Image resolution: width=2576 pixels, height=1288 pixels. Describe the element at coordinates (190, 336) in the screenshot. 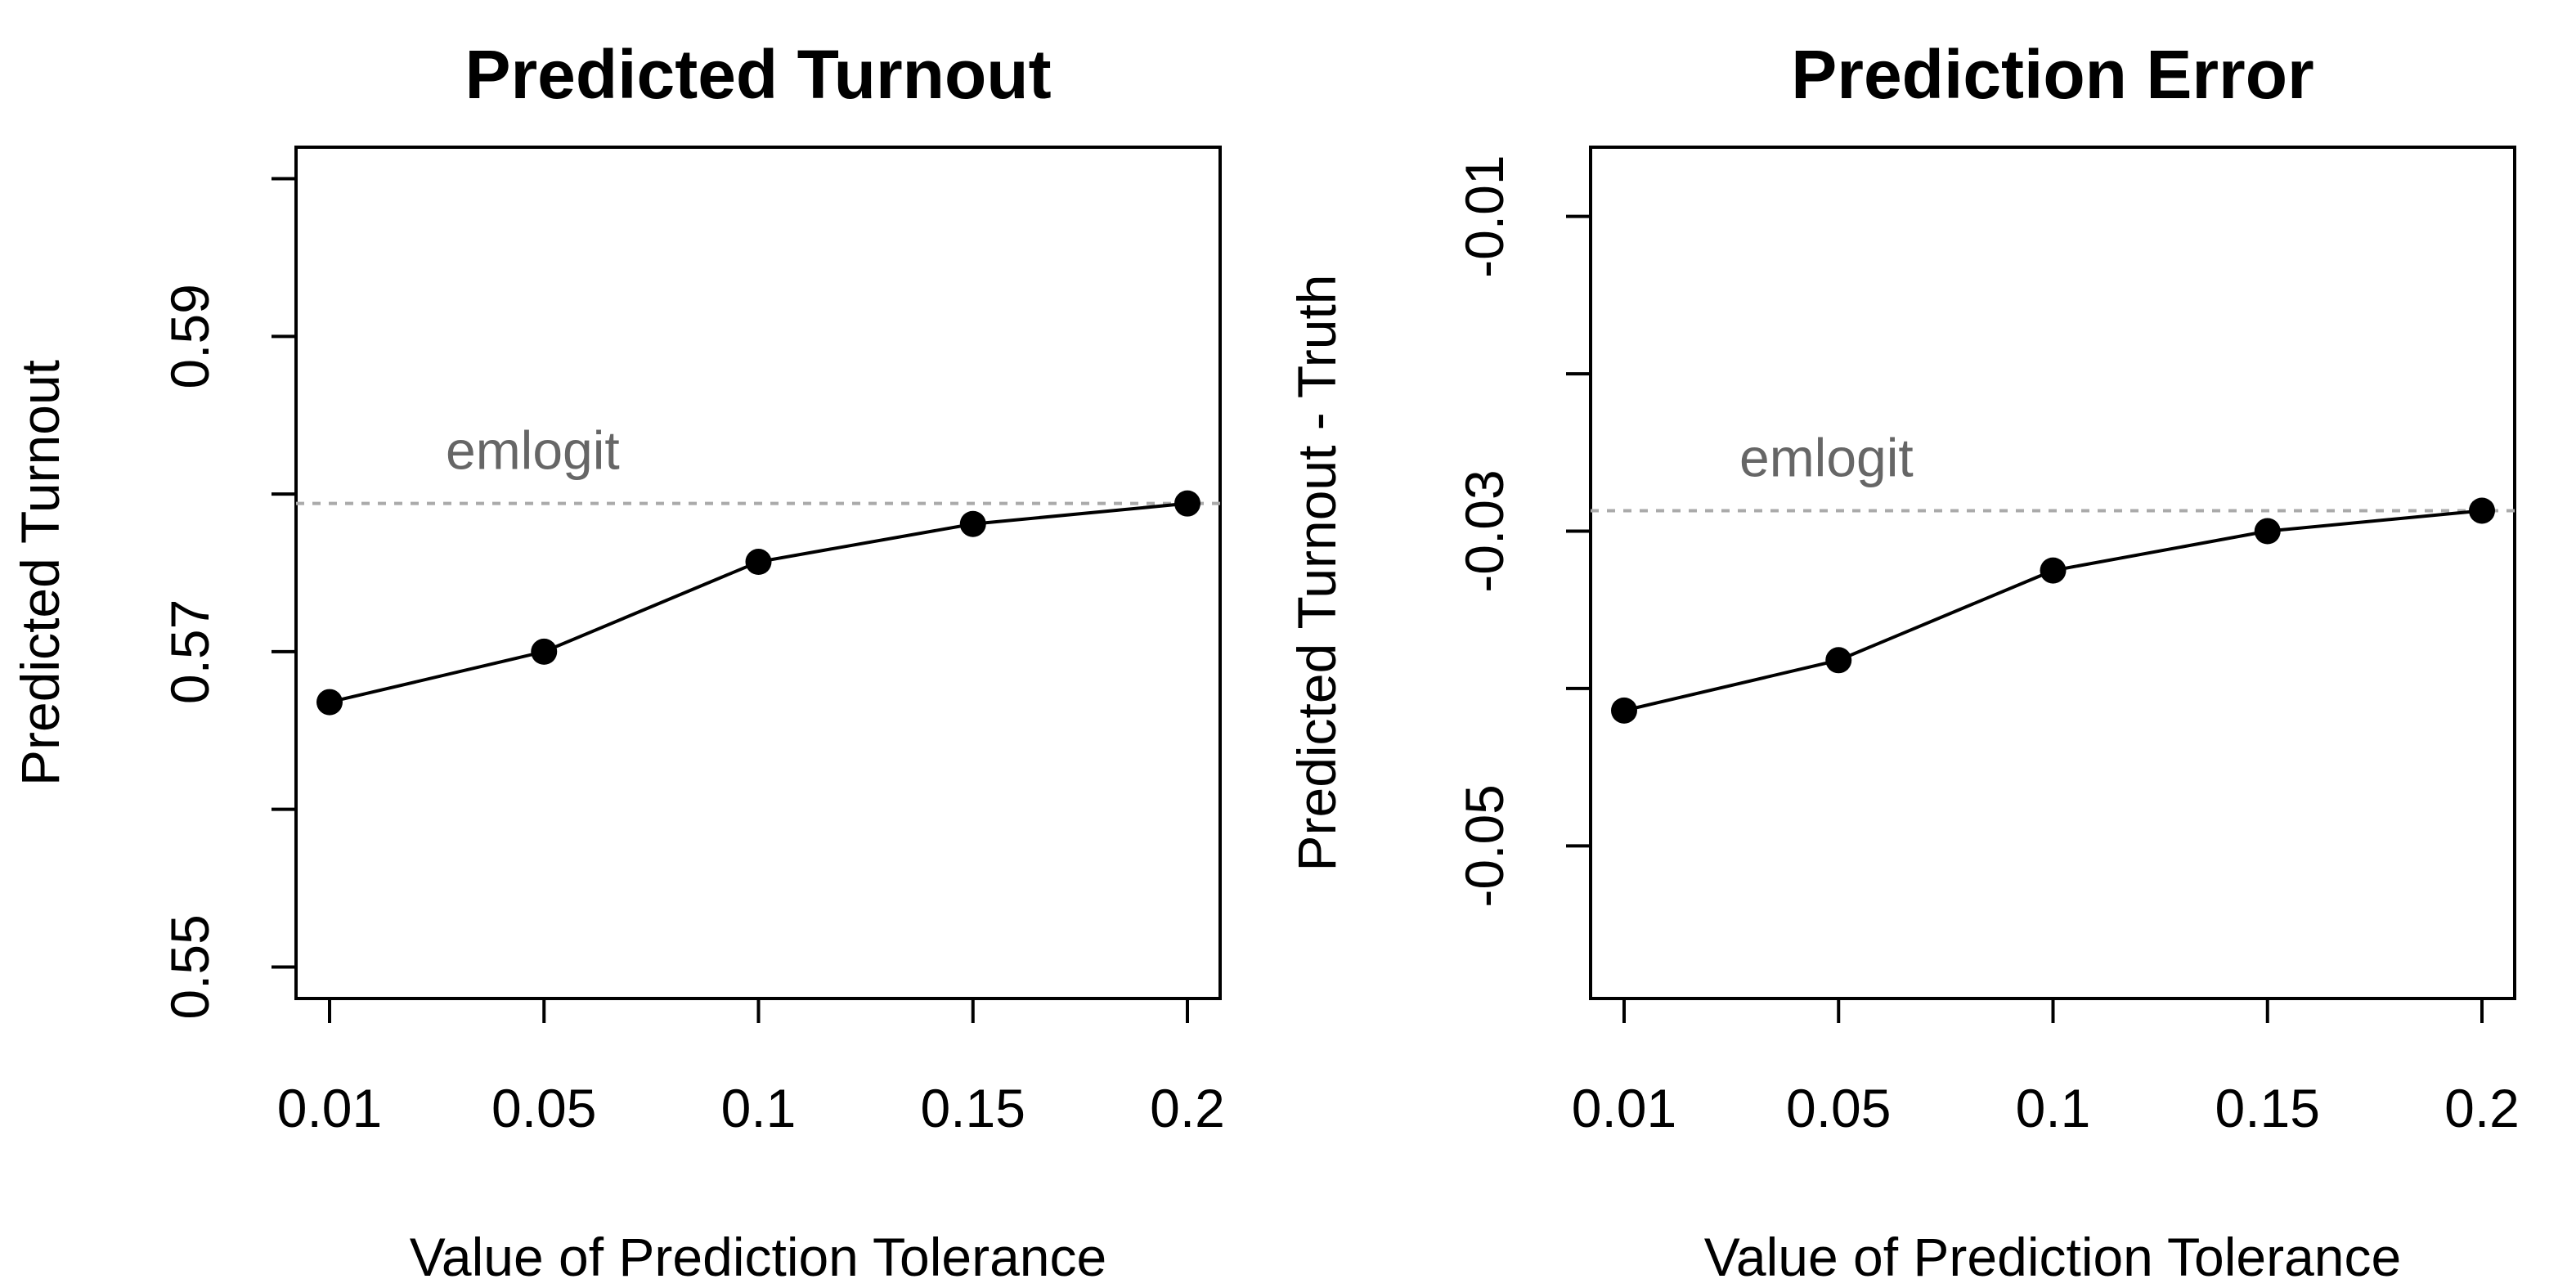

I see `y-tick-label: 0.59` at that location.